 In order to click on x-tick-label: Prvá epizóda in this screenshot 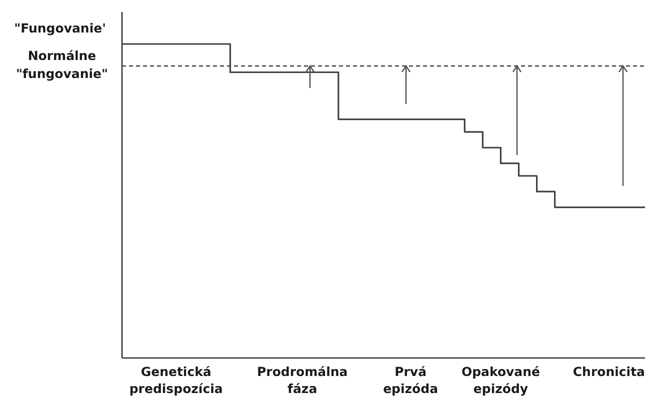, I will do `click(410, 380)`.